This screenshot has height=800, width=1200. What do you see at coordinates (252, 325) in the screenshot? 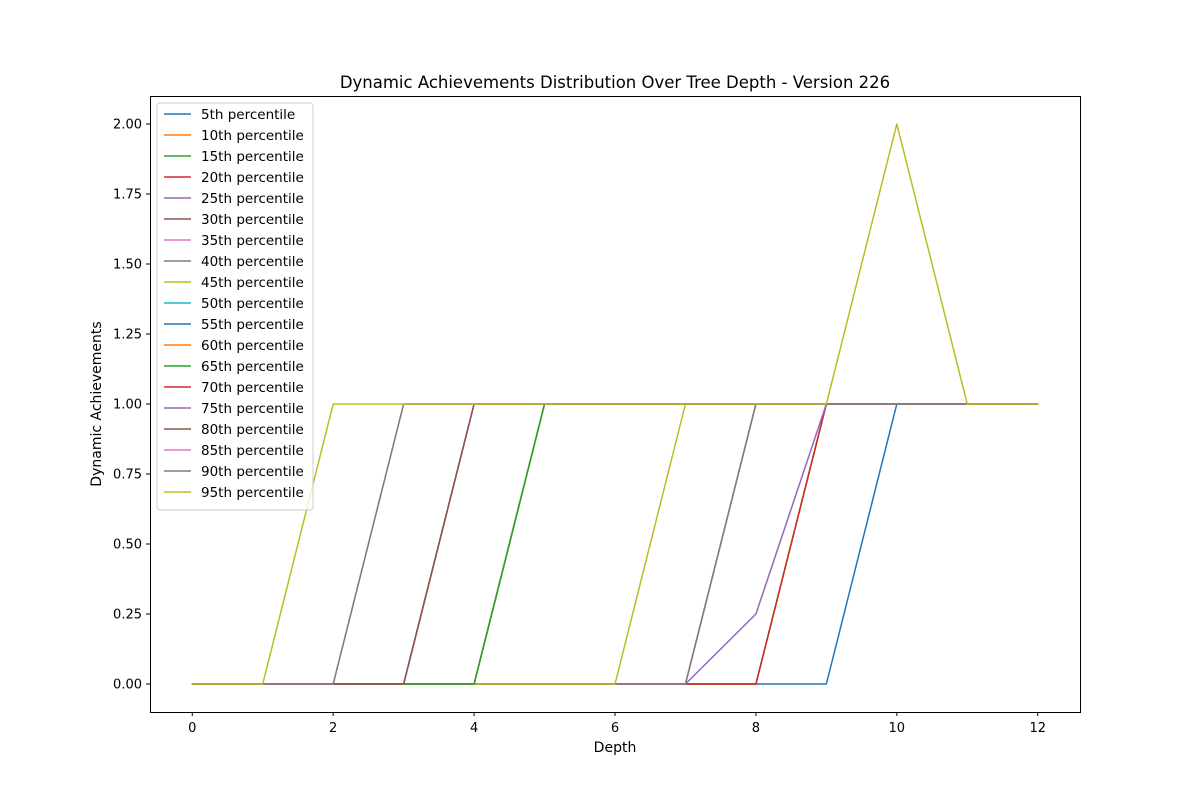
I see `legend-label: 55th percentile` at bounding box center [252, 325].